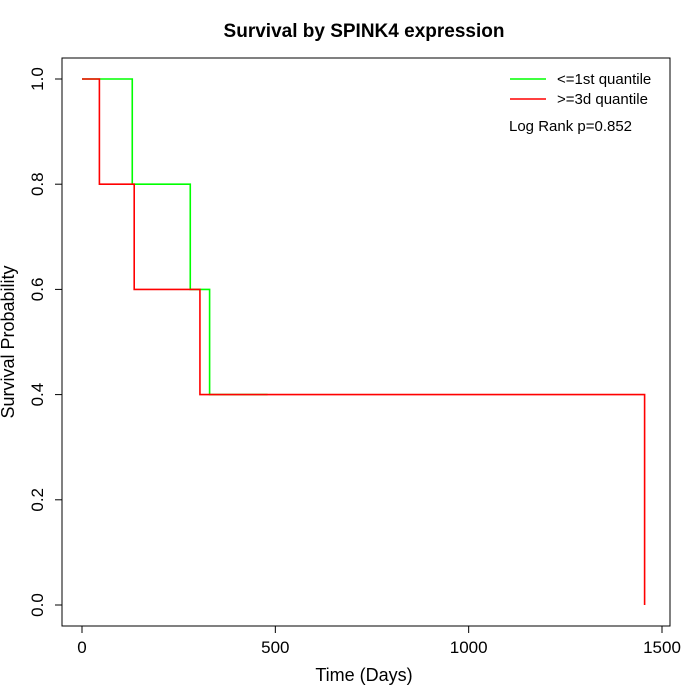 The image size is (700, 700). Describe the element at coordinates (37, 79) in the screenshot. I see `y-tick-label: 1.0` at that location.